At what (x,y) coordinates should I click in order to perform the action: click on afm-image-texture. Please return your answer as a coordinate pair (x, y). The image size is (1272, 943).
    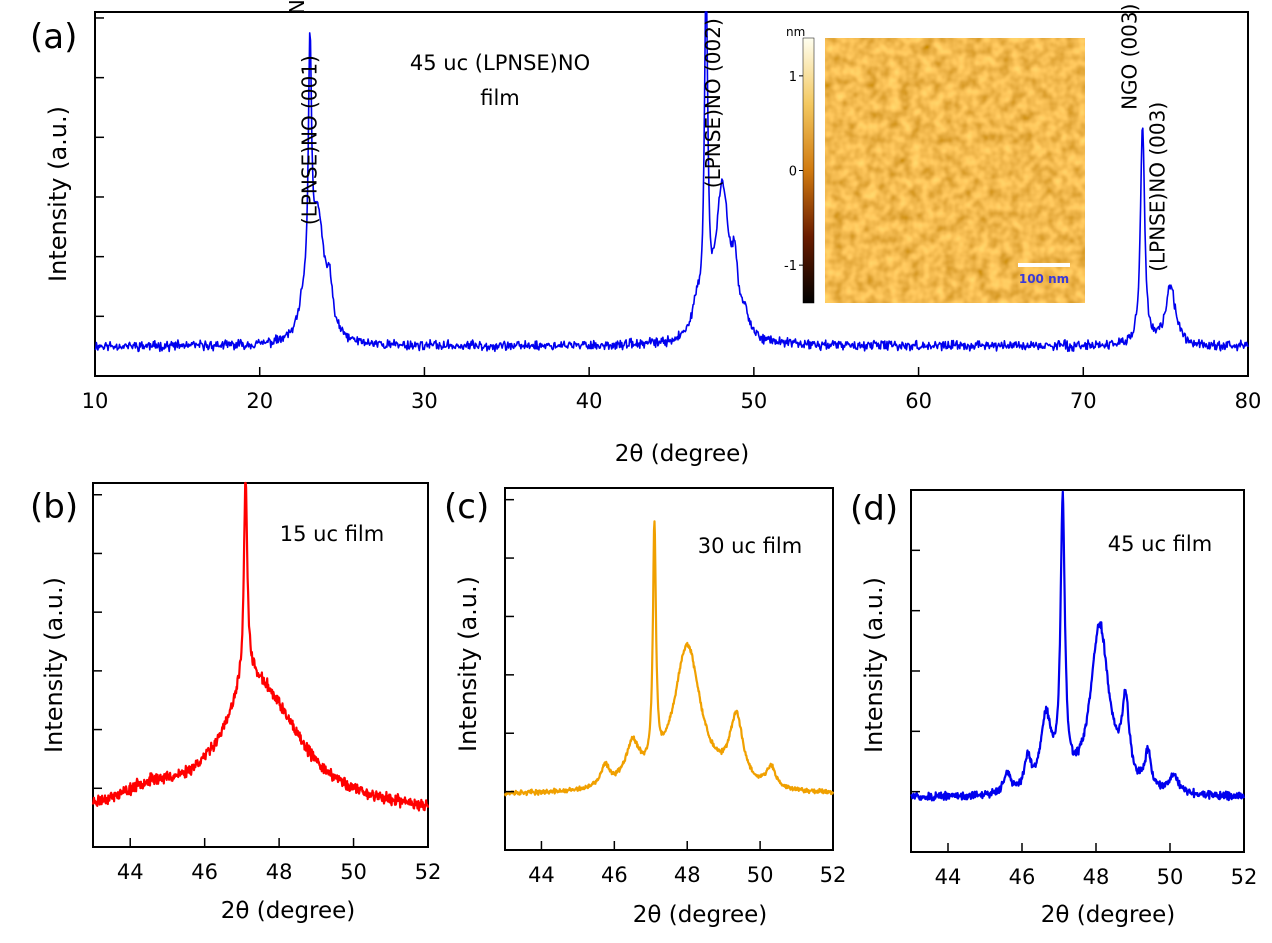
    Looking at the image, I should click on (955, 170).